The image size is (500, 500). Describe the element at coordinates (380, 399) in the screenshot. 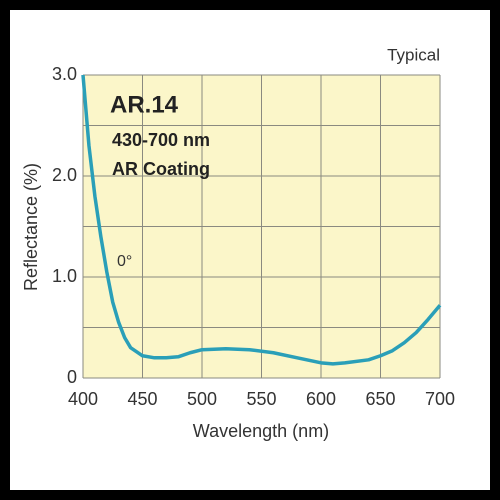

I see `x-tick-label: 650` at that location.